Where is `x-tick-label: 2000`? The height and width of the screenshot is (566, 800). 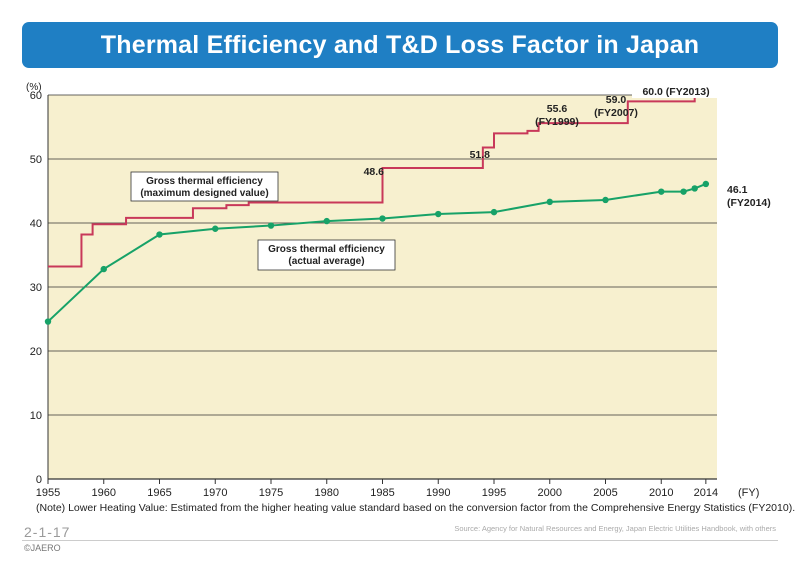
x-tick-label: 2000 is located at coordinates (550, 493).